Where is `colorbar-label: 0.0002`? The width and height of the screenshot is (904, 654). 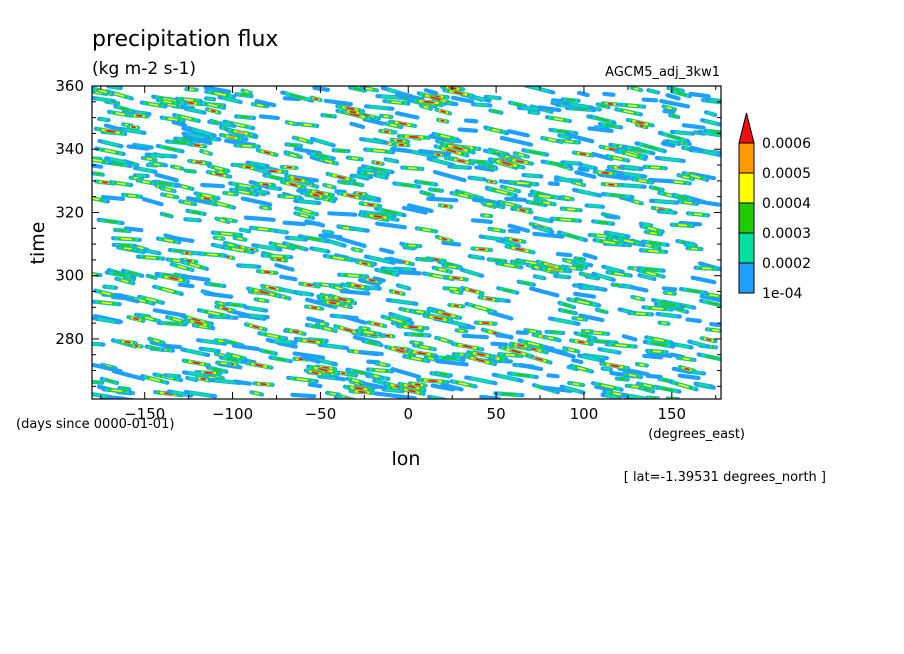
colorbar-label: 0.0002 is located at coordinates (786, 264).